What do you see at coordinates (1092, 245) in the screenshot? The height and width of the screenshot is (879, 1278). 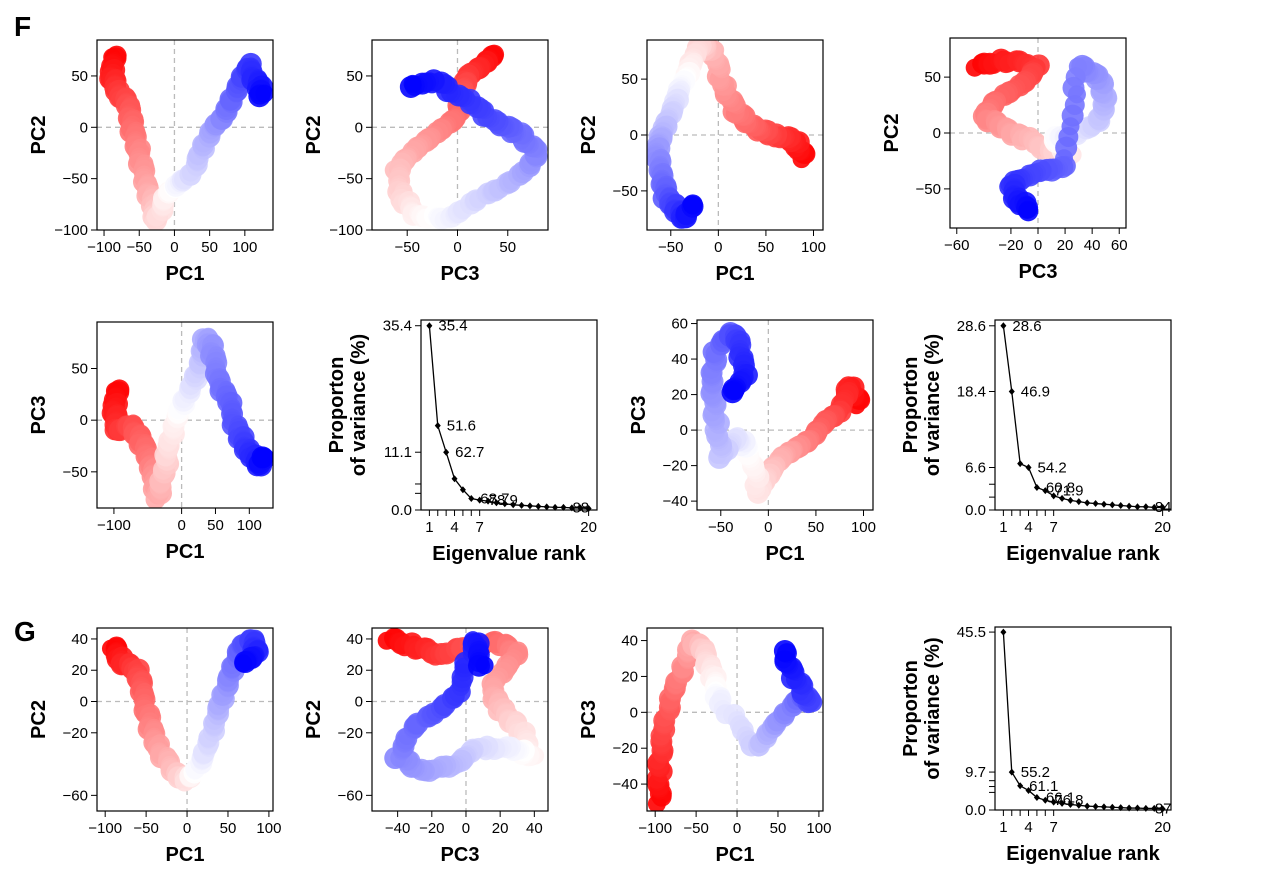 I see `x-tick-label: 40` at bounding box center [1092, 245].